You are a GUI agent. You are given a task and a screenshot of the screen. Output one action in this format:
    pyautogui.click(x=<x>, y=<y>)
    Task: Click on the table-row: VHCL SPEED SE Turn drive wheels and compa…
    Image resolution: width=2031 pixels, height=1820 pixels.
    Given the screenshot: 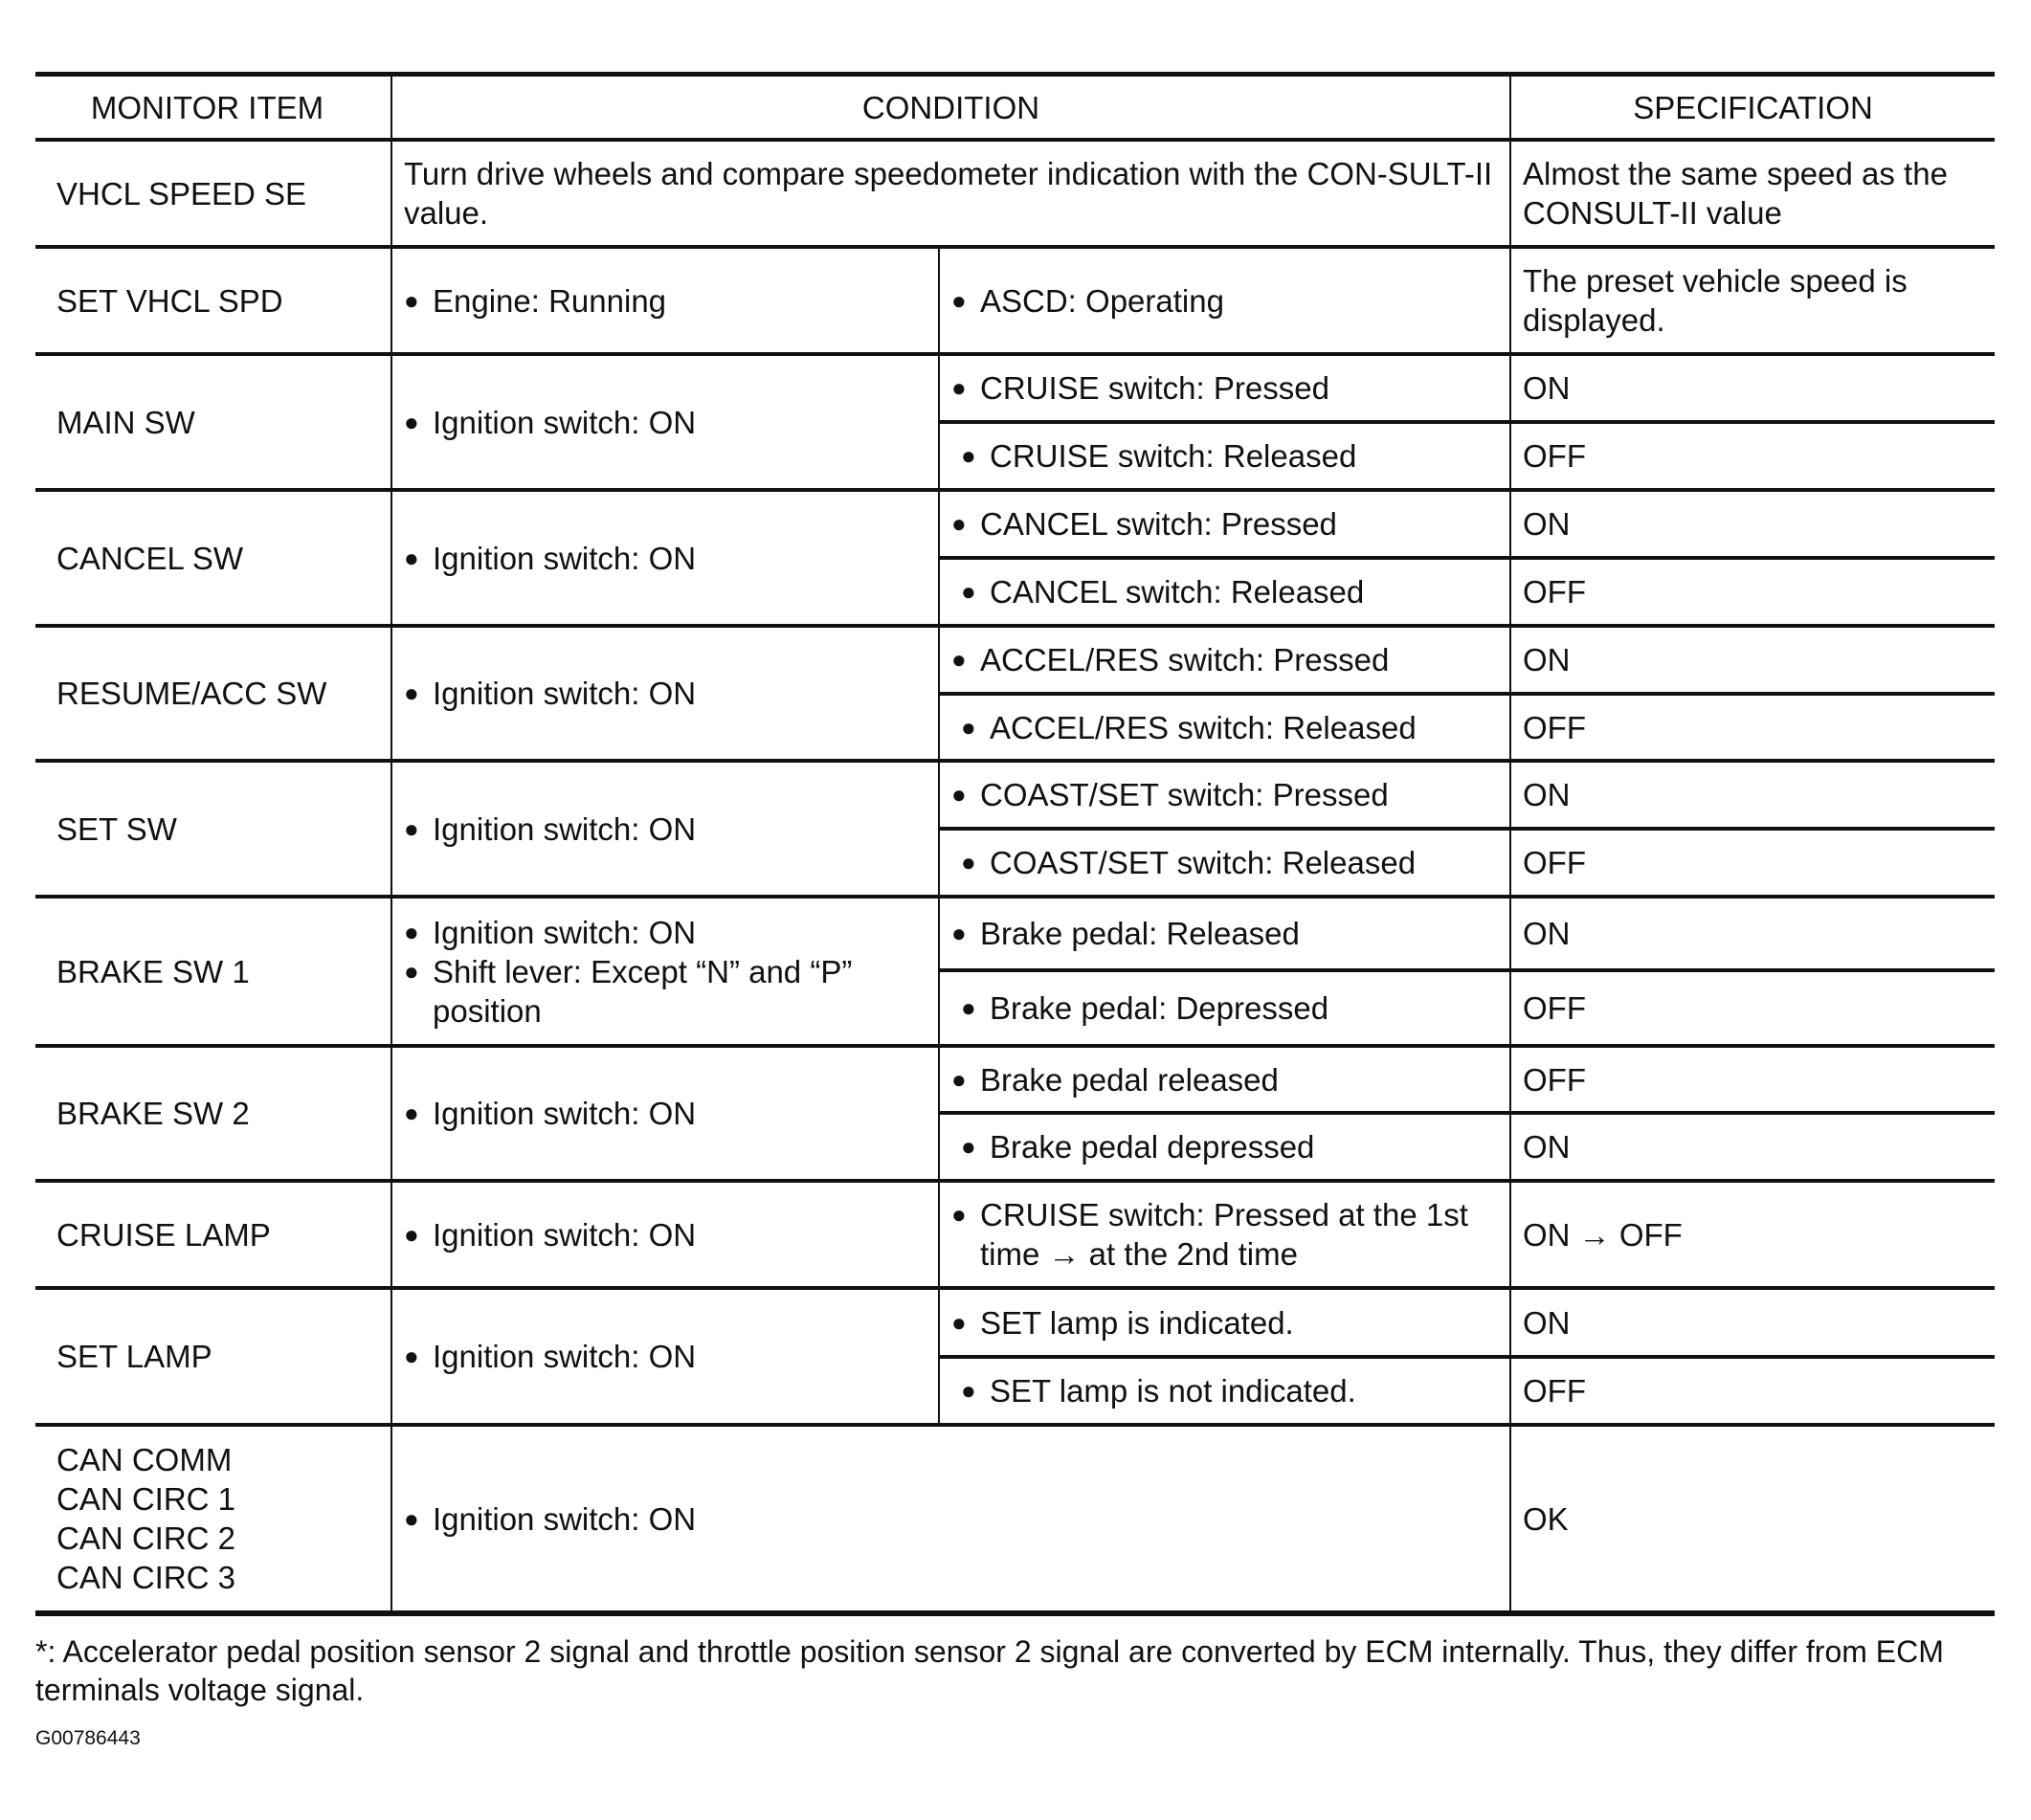 What is the action you would take?
    pyautogui.click(x=1015, y=194)
    